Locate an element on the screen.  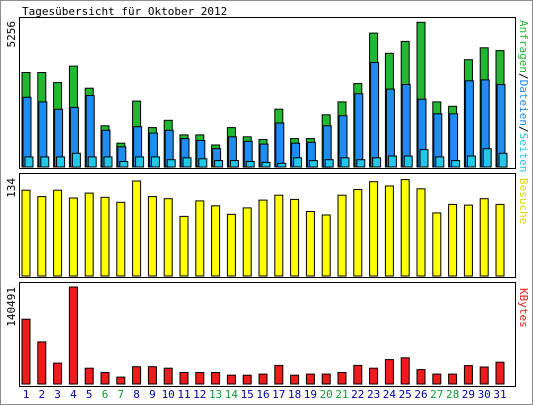
legend-hits: Anfragen/Dateien/Seiten is located at coordinates (523, 96).